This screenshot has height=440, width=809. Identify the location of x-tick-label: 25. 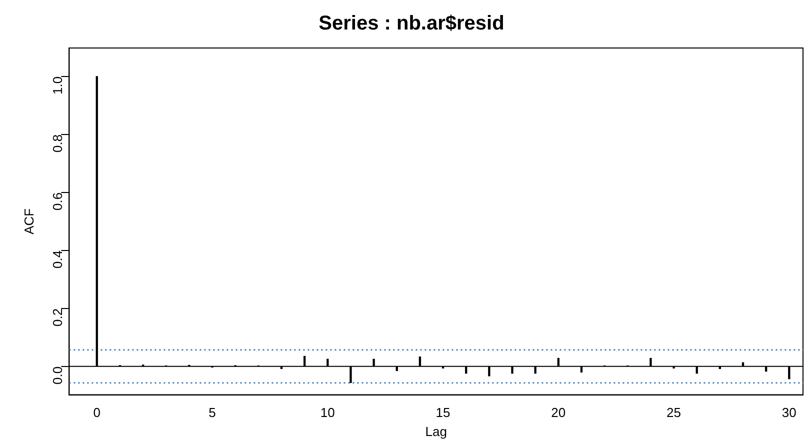
(674, 412).